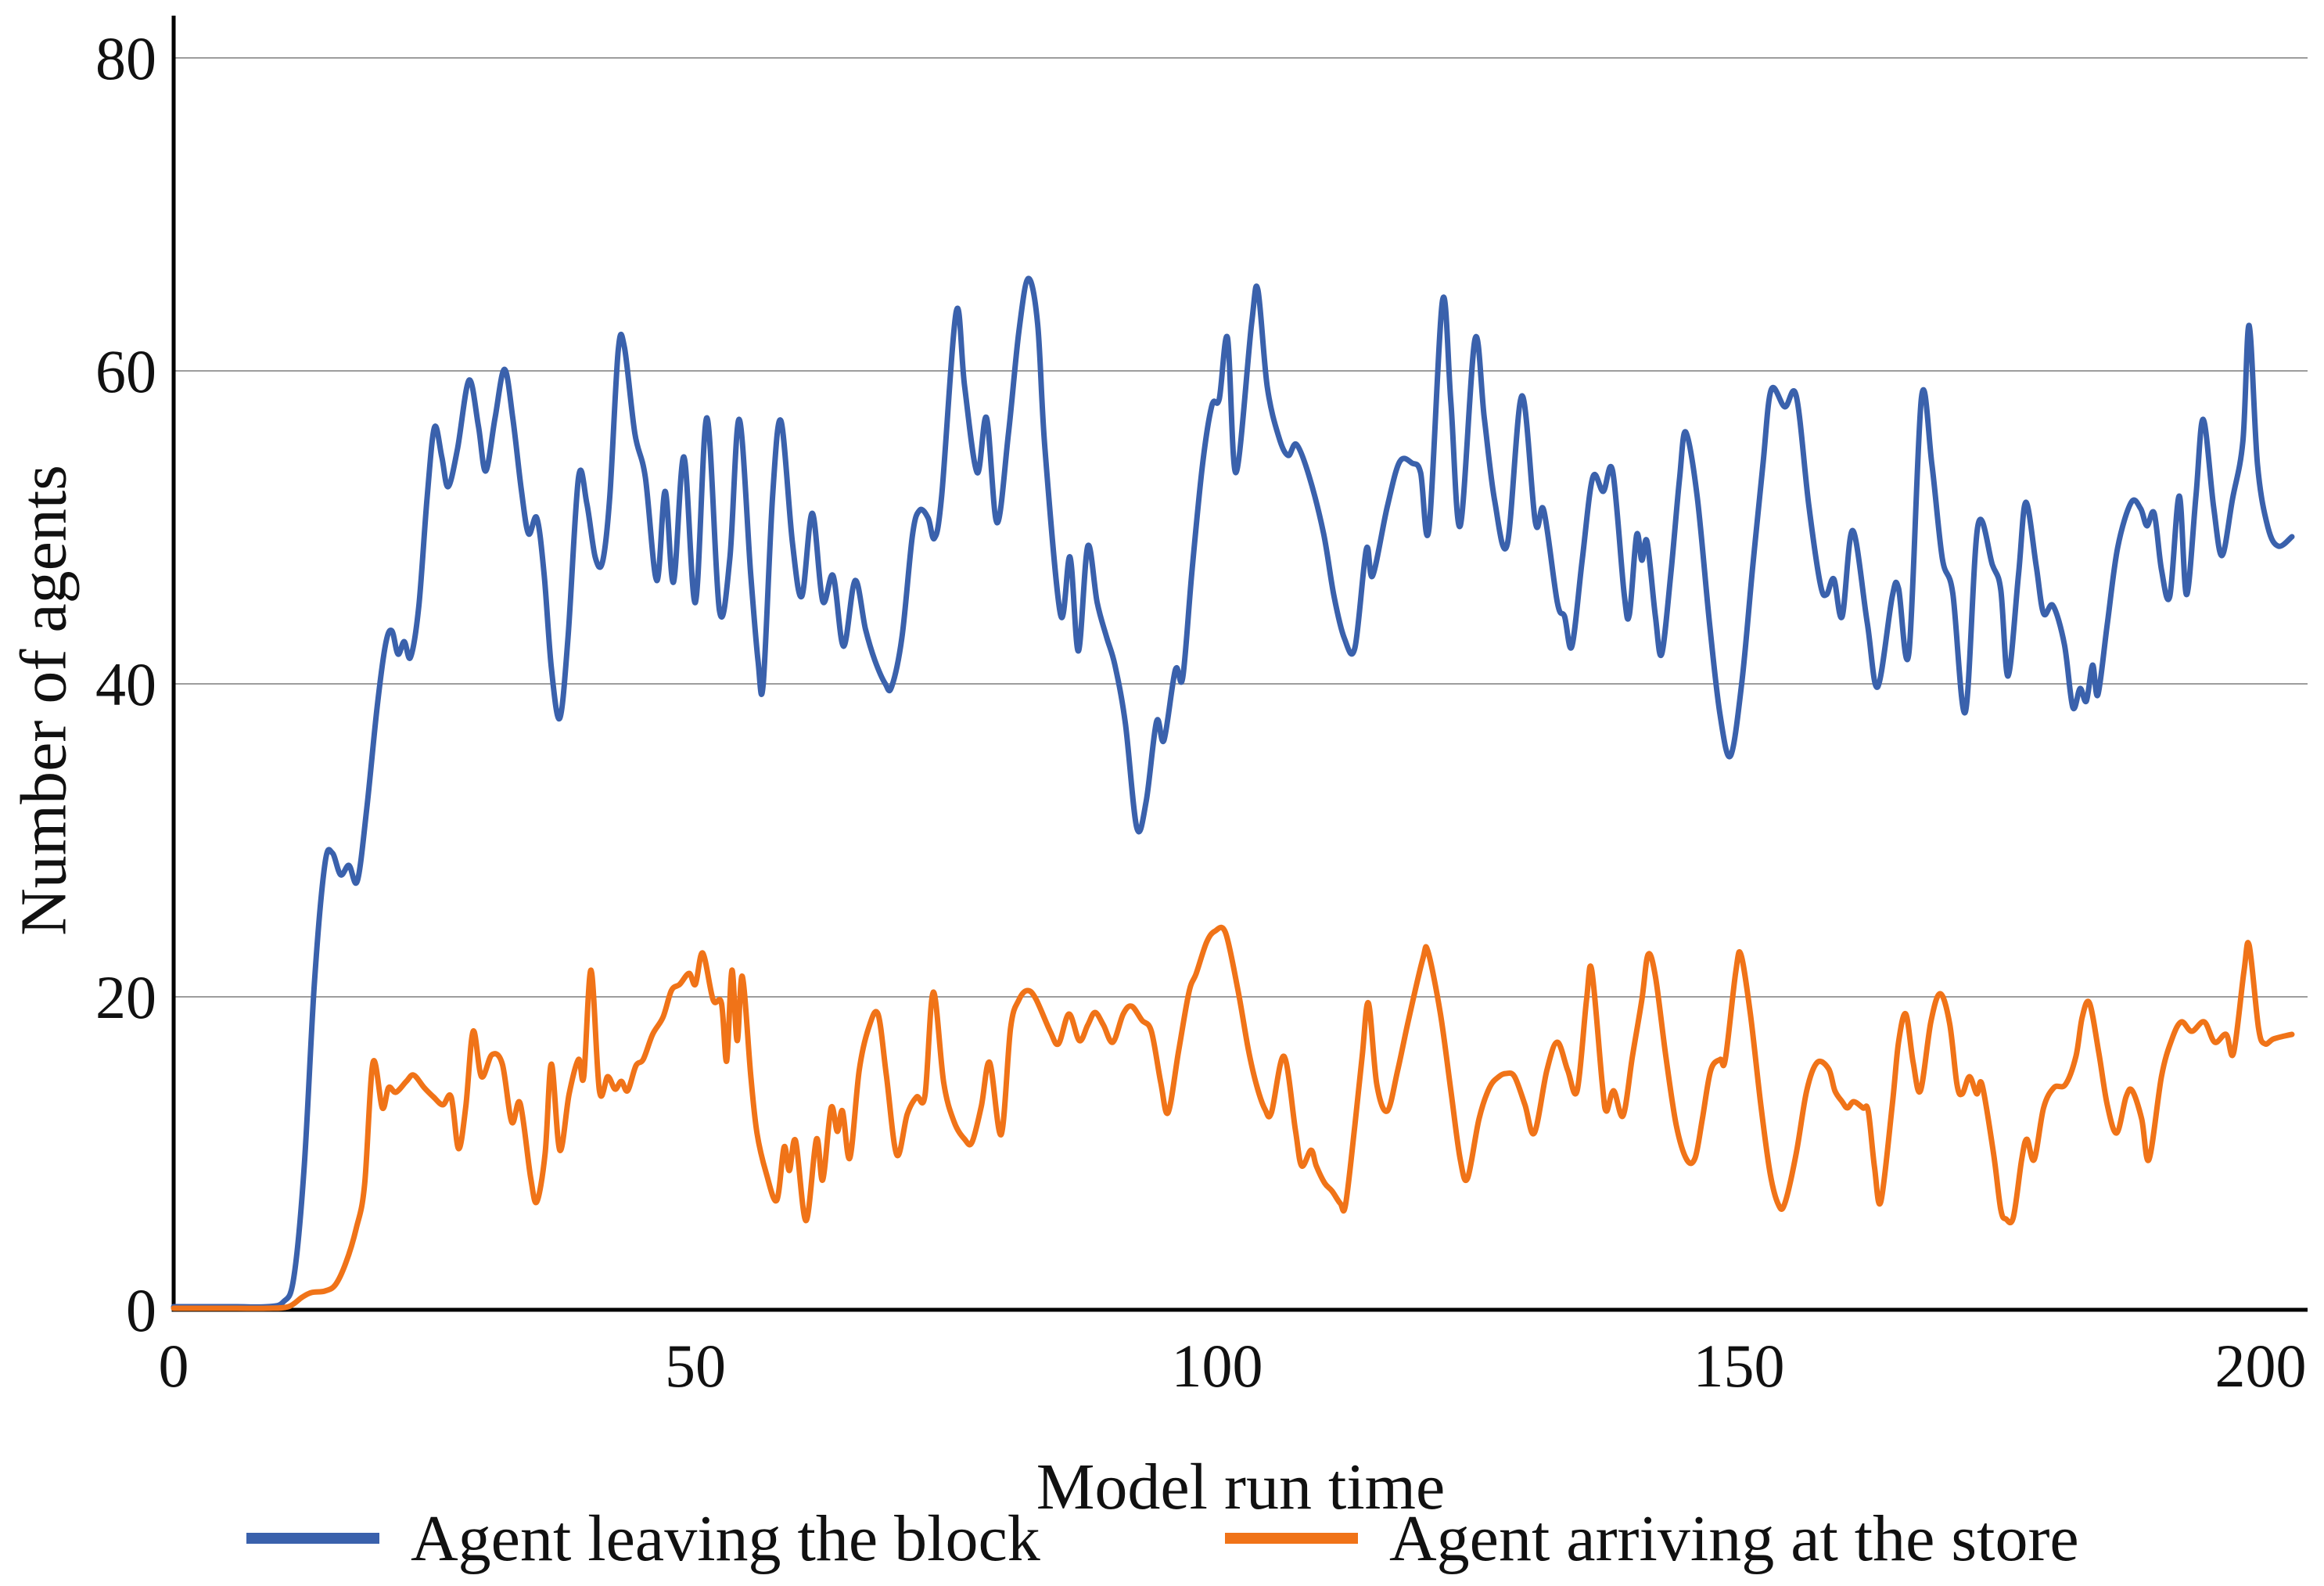 The height and width of the screenshot is (1586, 2324). Describe the element at coordinates (1217, 1366) in the screenshot. I see `x-tick-label-100: 100` at that location.